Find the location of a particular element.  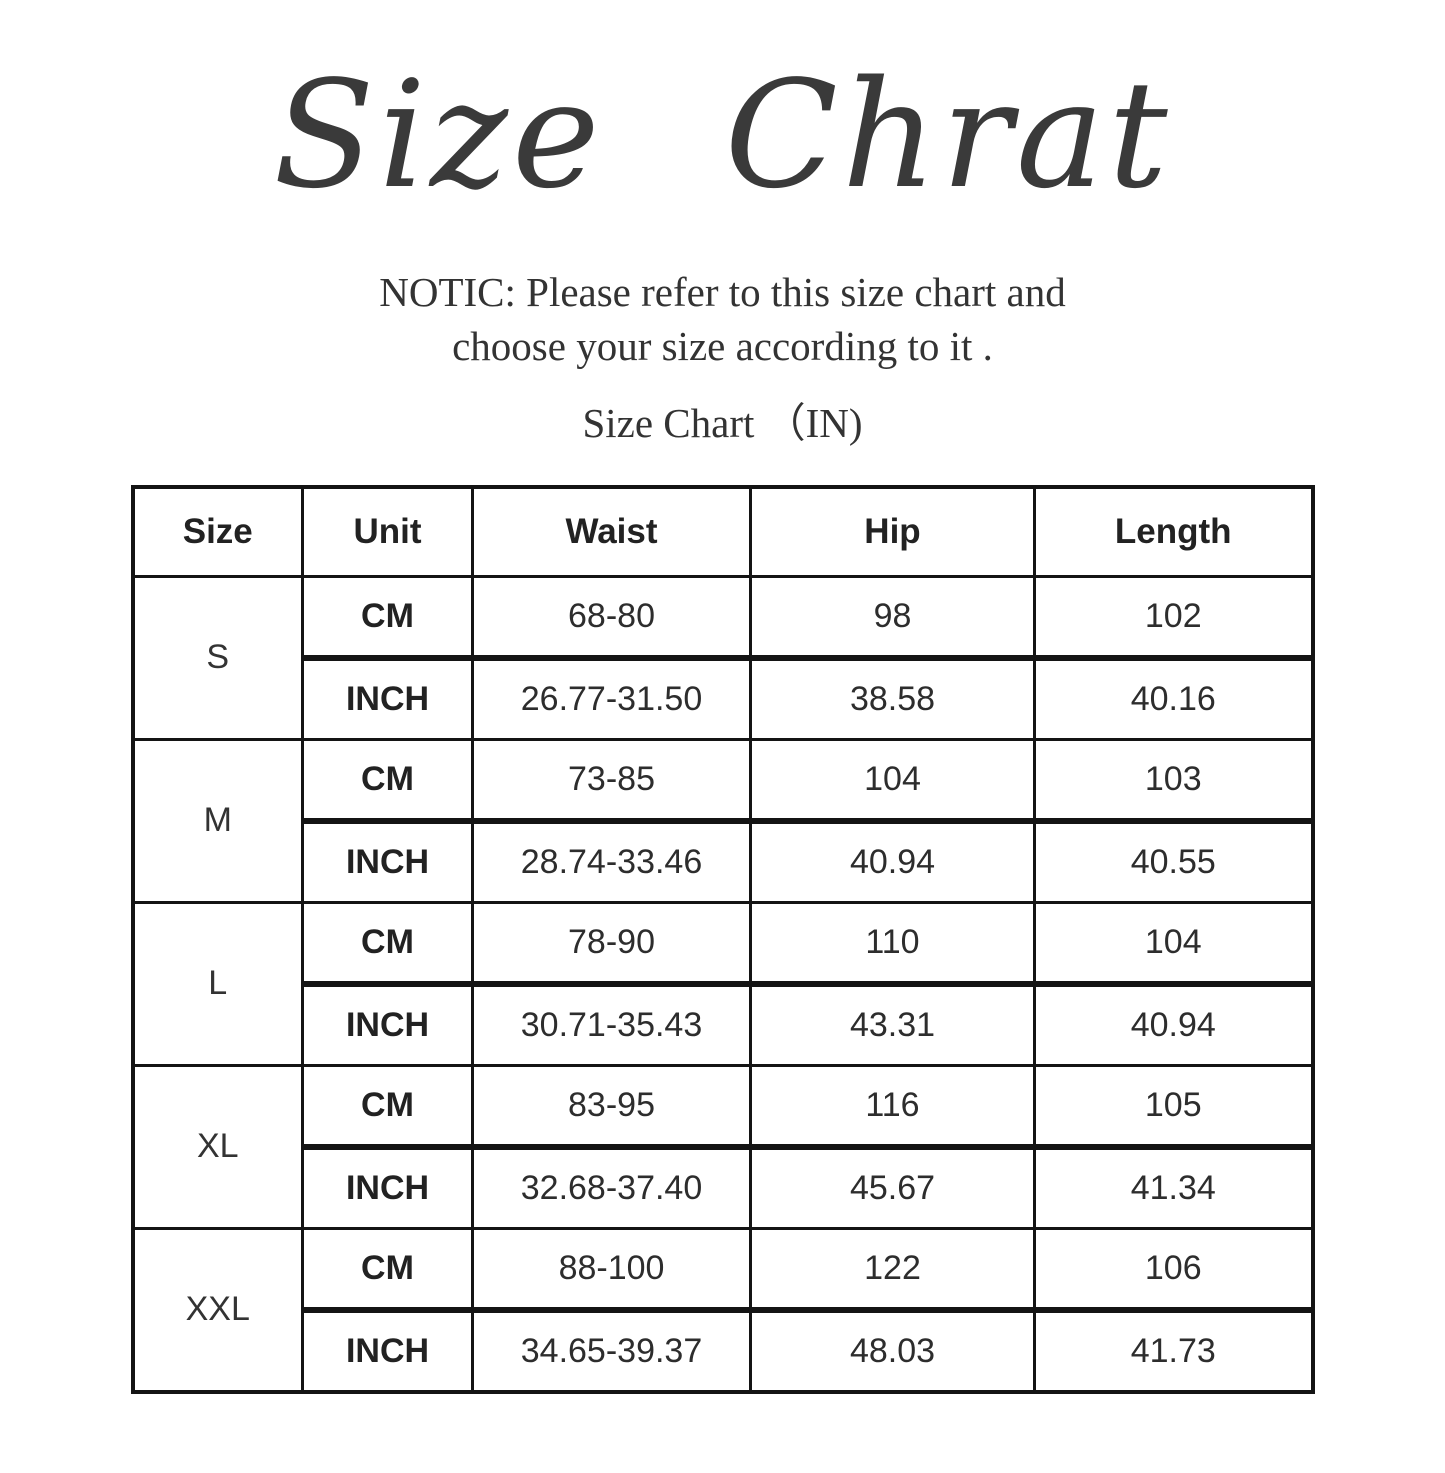

table-row: INCH 34.65-39.37 48.03 41.73 is located at coordinates (723, 1350).